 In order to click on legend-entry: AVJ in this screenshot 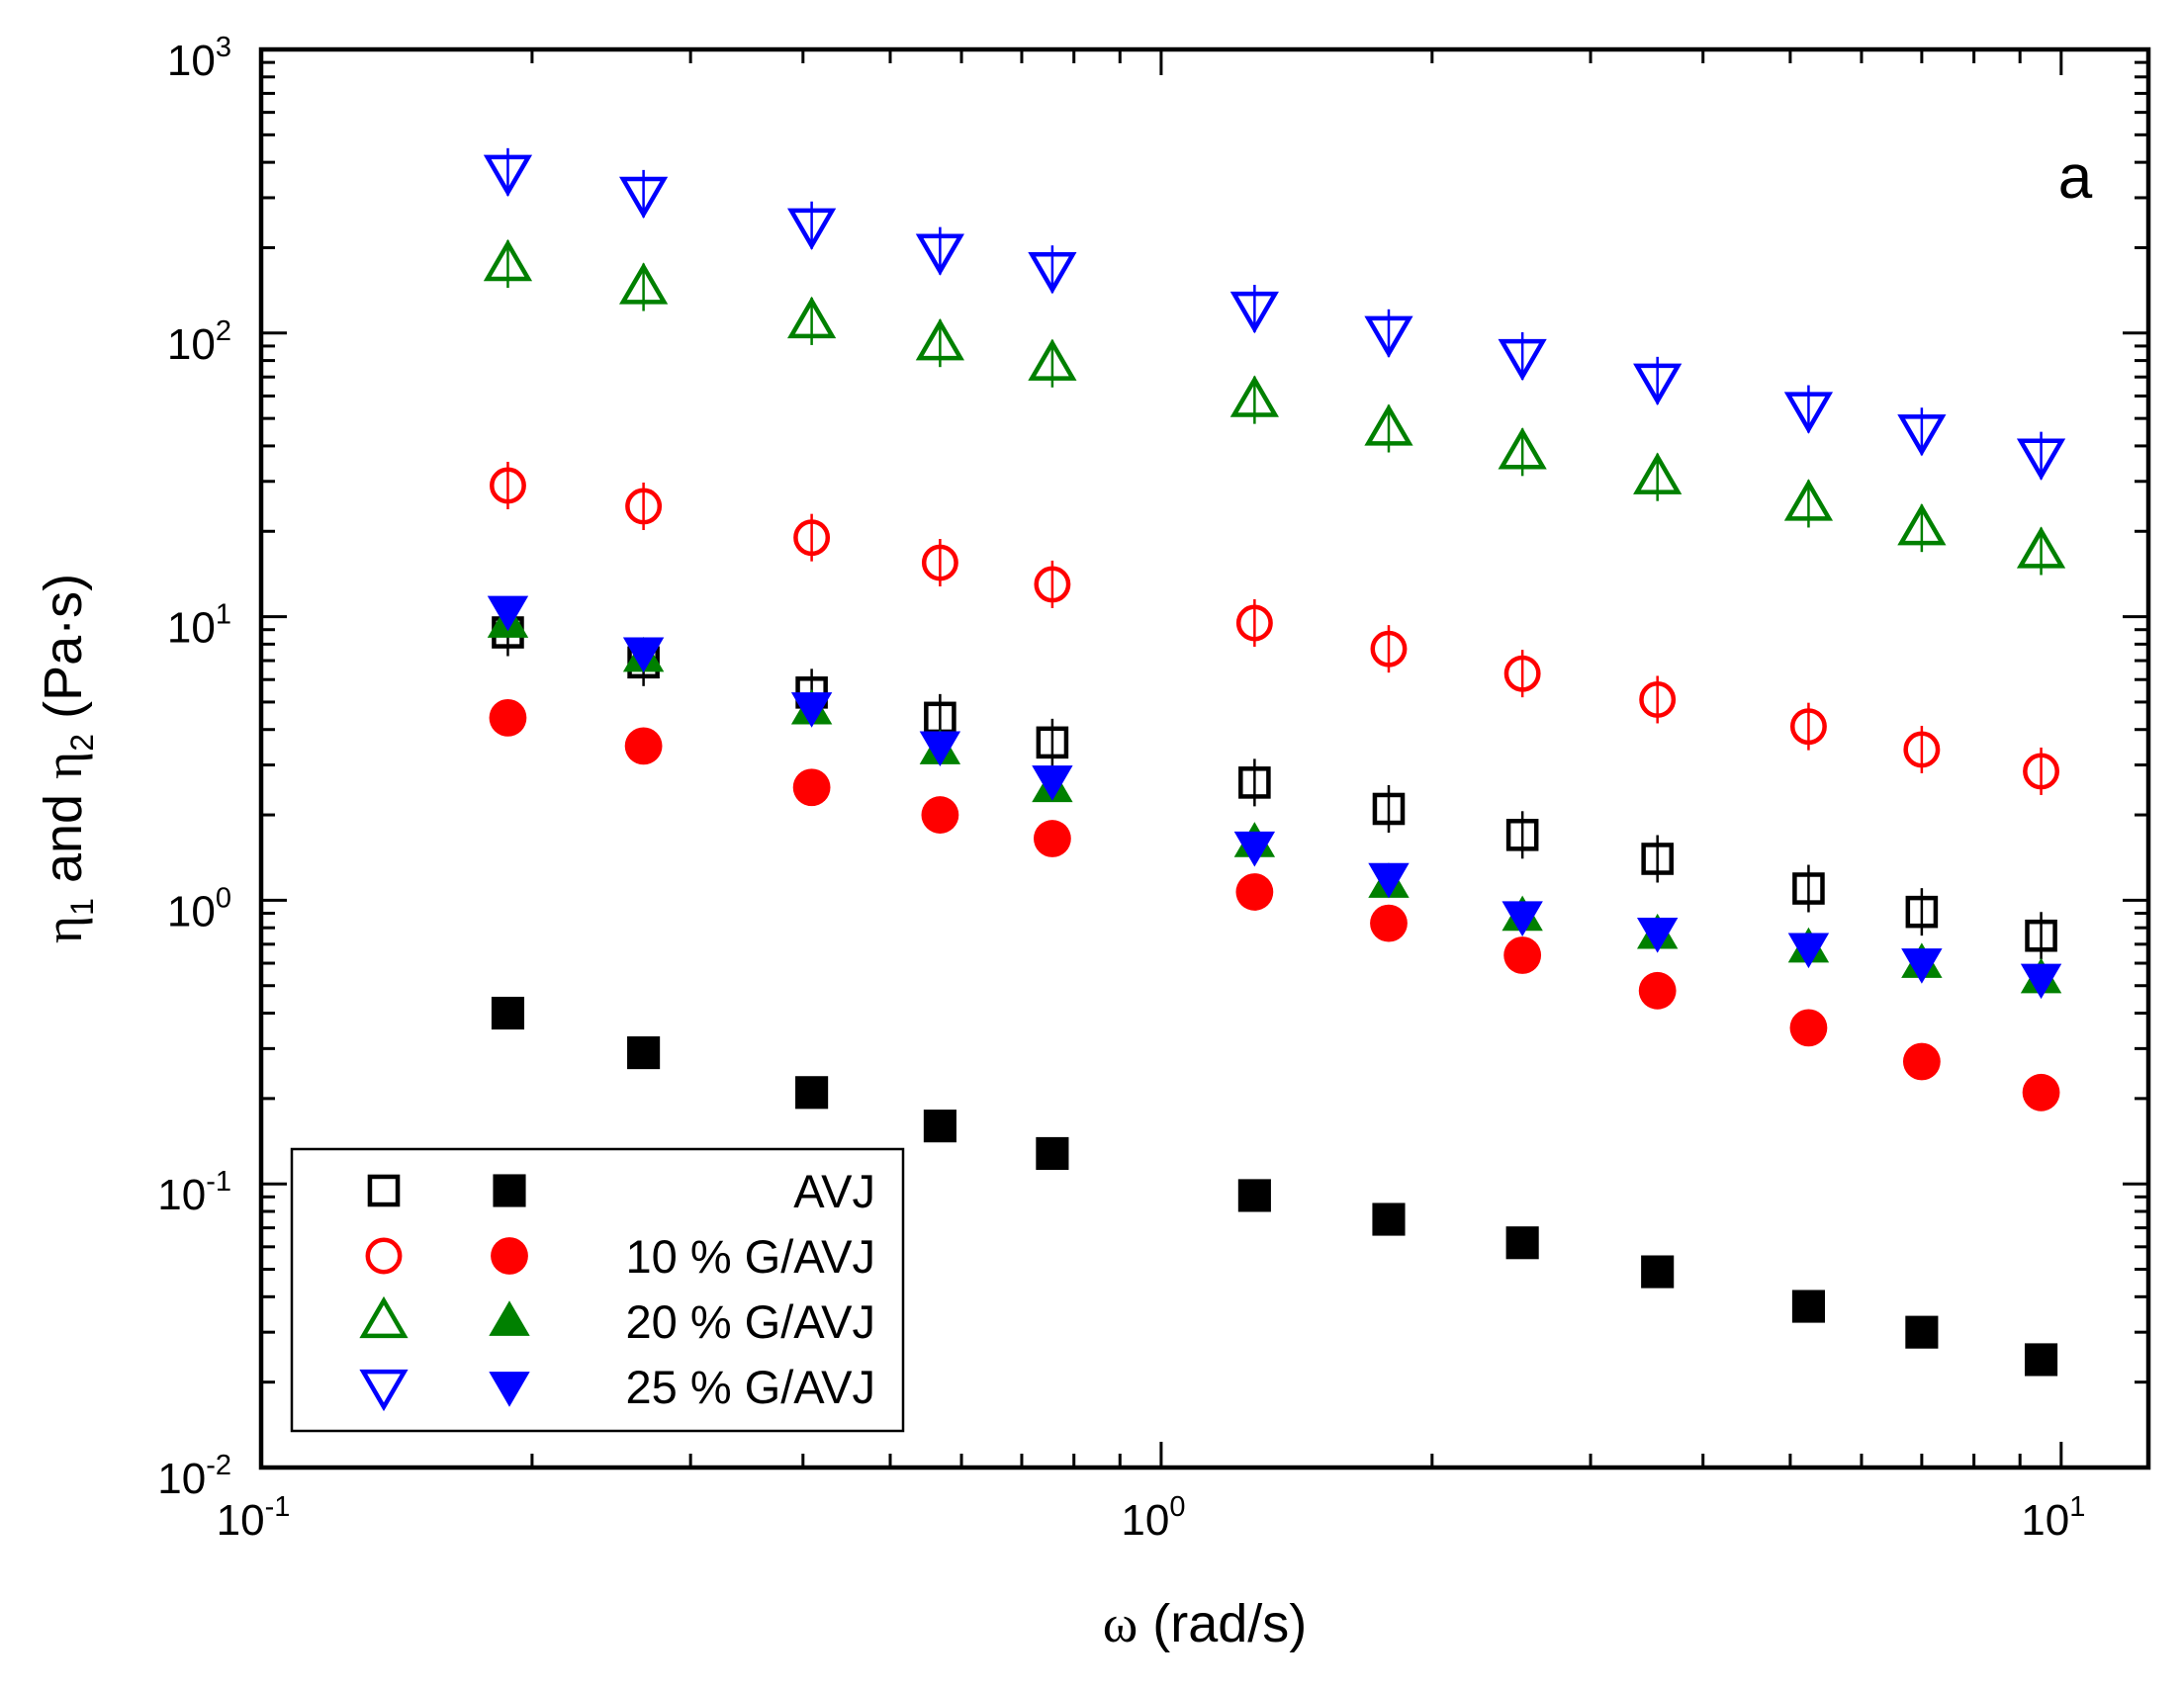, I will do `click(621, 1191)`.